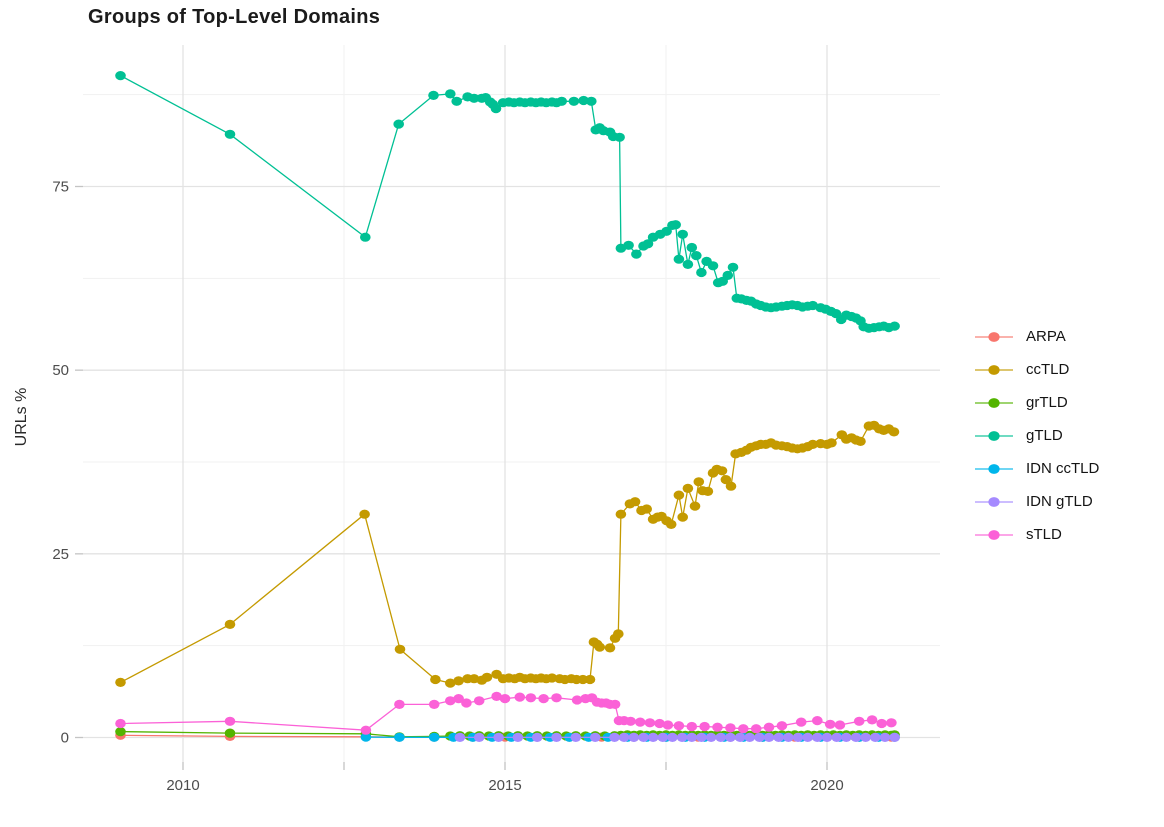 This screenshot has width=1164, height=827. I want to click on legend-label-arpa: ARPA, so click(1046, 336).